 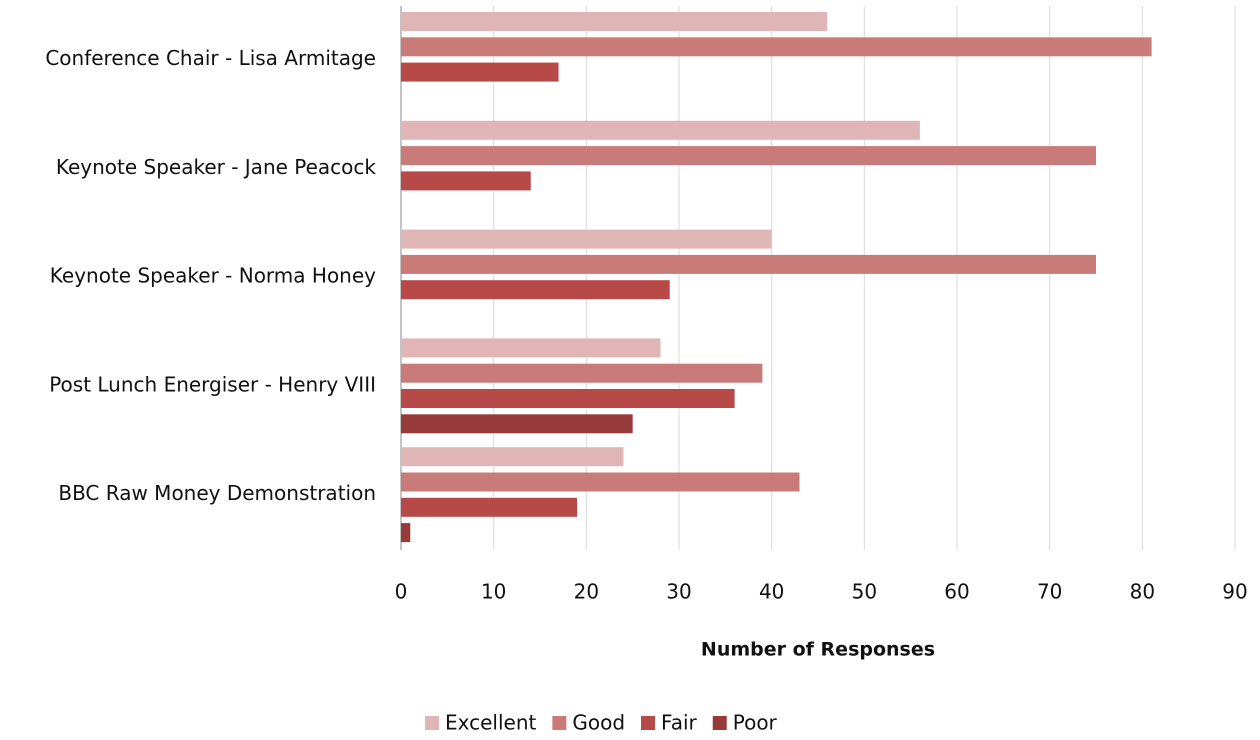 I want to click on x-tick-label: 70, so click(x=1049, y=592).